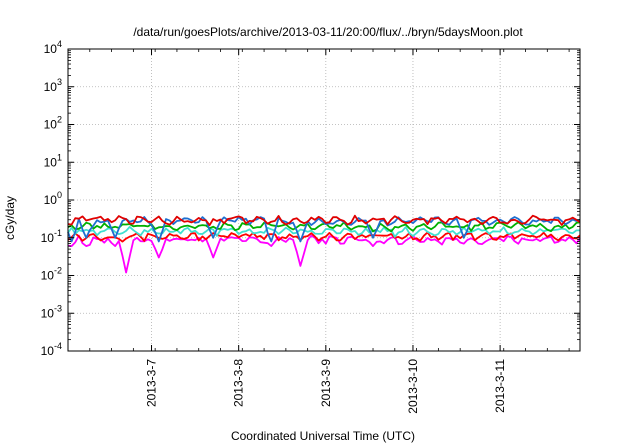  Describe the element at coordinates (51, 274) in the screenshot. I see `y-tick-label: 10⁻²` at that location.